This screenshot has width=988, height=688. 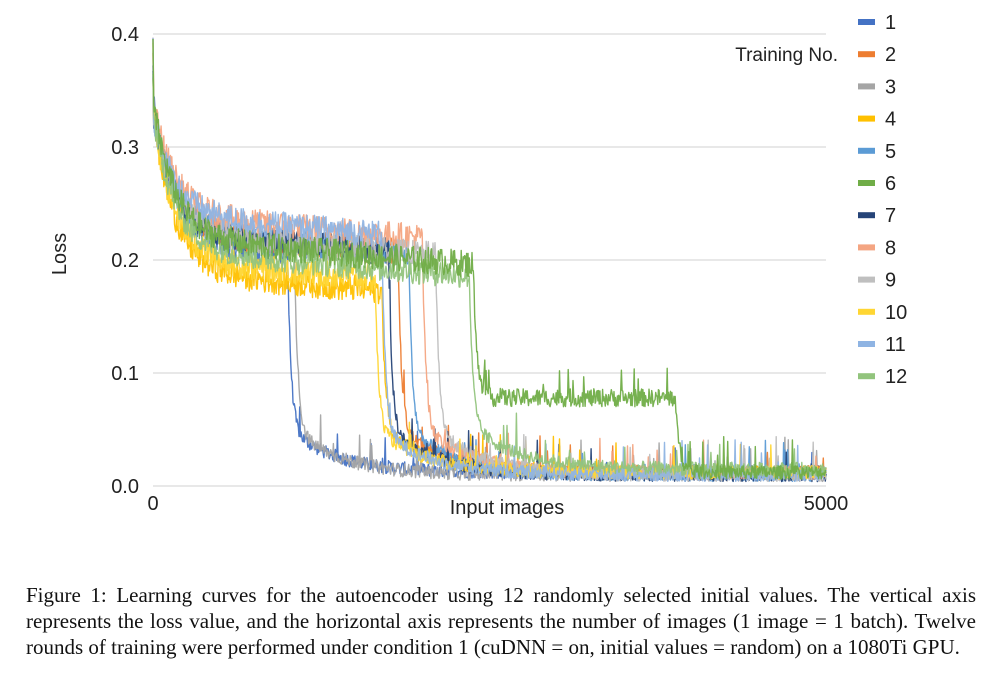 What do you see at coordinates (507, 508) in the screenshot?
I see `x-axis-label: Input images` at bounding box center [507, 508].